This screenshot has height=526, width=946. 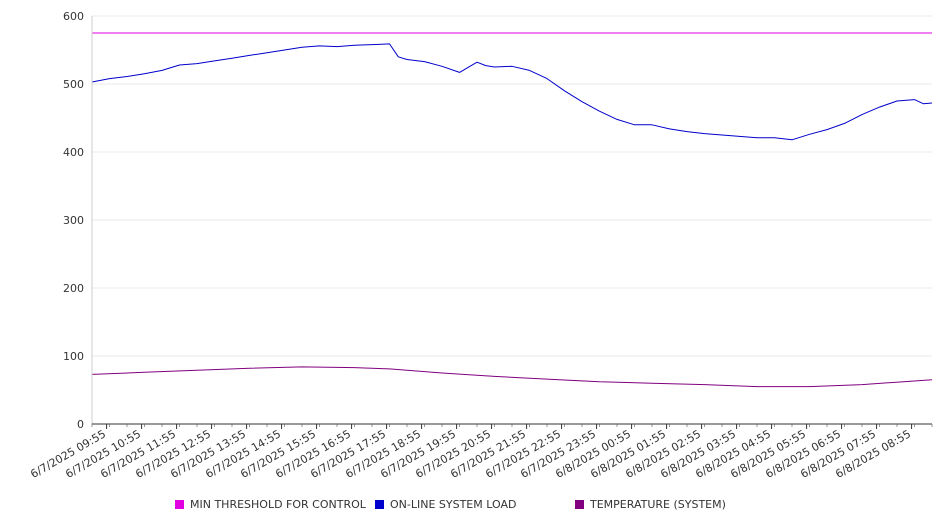 I want to click on y-tick-labels: 0 100 200 300 400 500 600, so click(x=73, y=220).